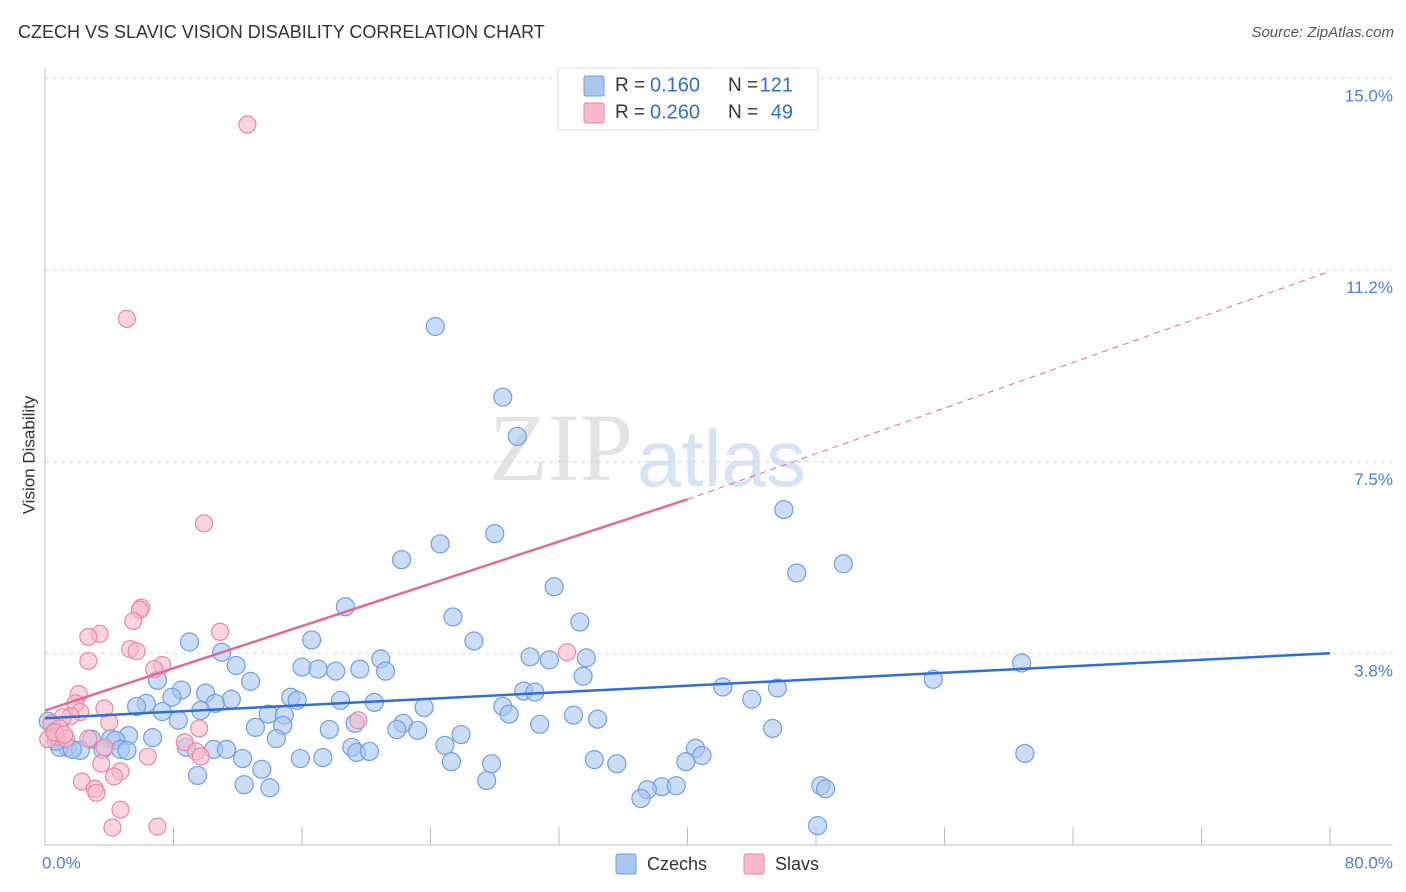 This screenshot has width=1406, height=892. Describe the element at coordinates (1369, 95) in the screenshot. I see `y-tick-label: 15.0%` at that location.